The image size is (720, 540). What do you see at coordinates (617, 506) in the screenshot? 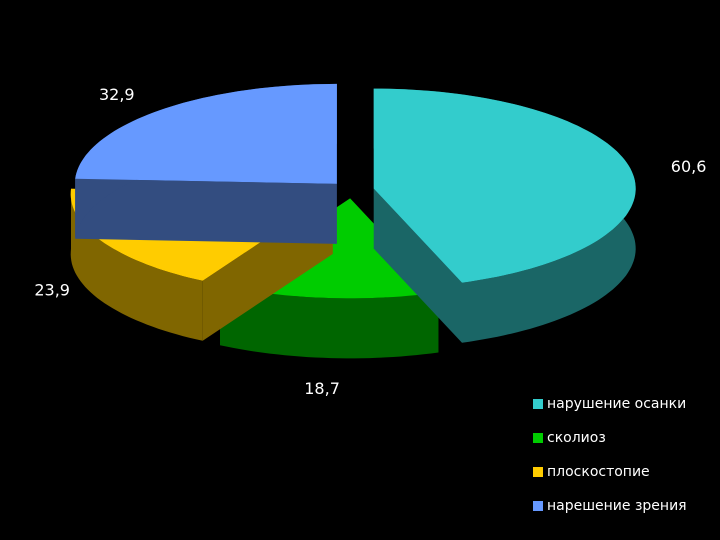
I see `legend-text: нарешение зрения` at bounding box center [617, 506].